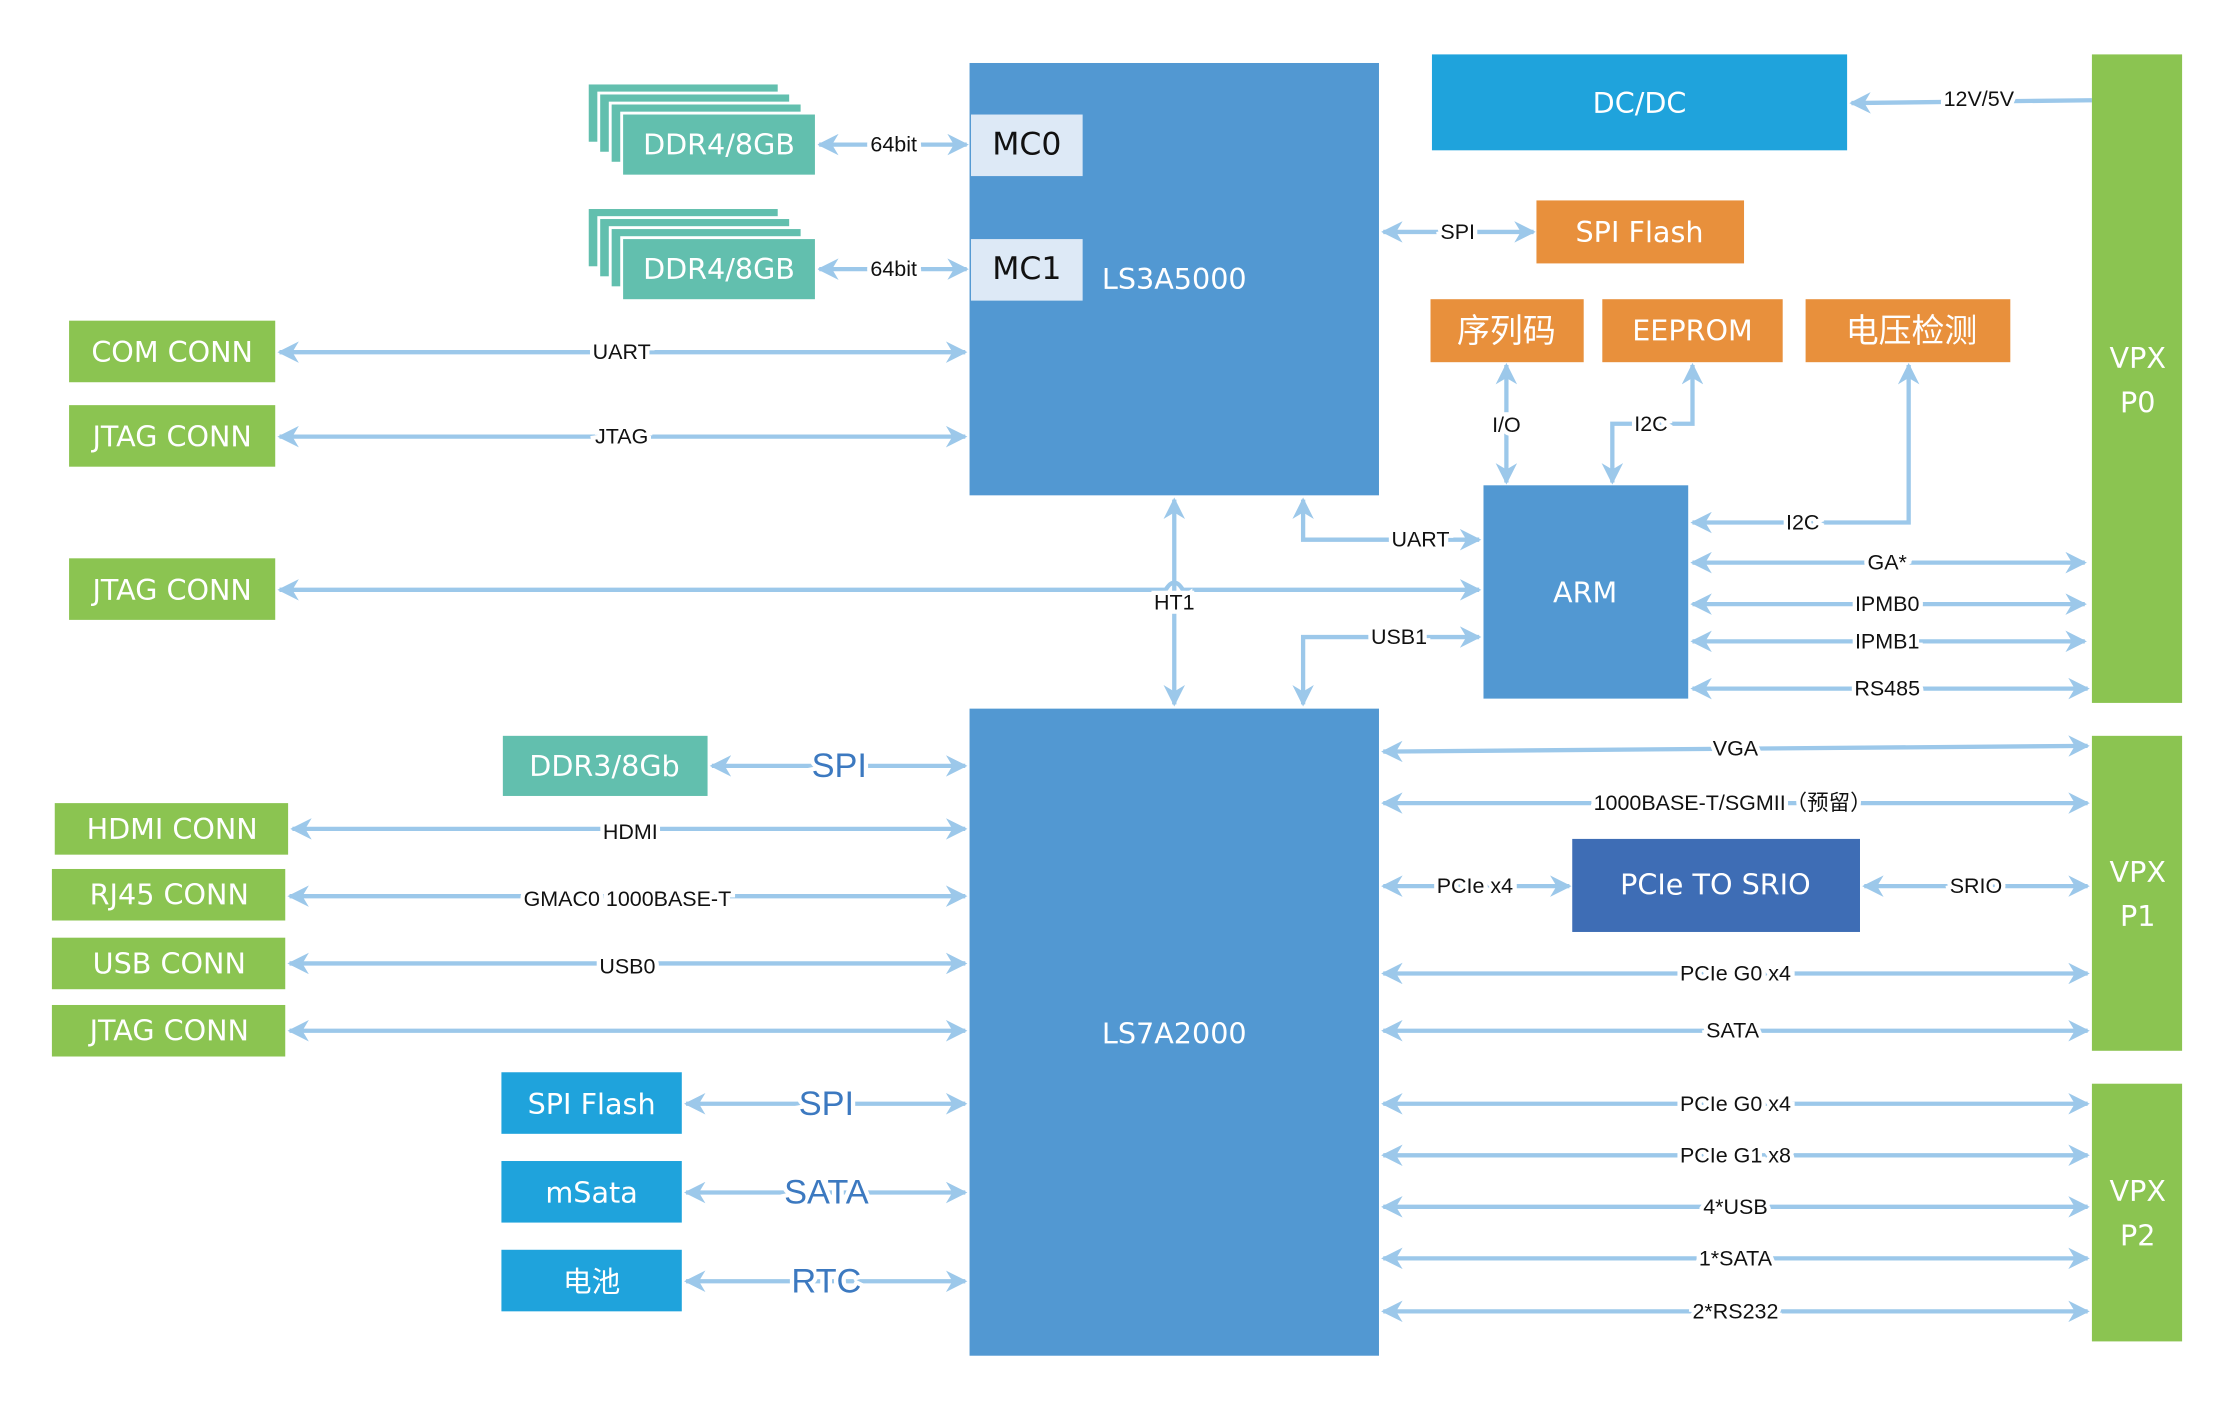  What do you see at coordinates (1506, 425) in the screenshot?
I see `link-io-label: I/O` at bounding box center [1506, 425].